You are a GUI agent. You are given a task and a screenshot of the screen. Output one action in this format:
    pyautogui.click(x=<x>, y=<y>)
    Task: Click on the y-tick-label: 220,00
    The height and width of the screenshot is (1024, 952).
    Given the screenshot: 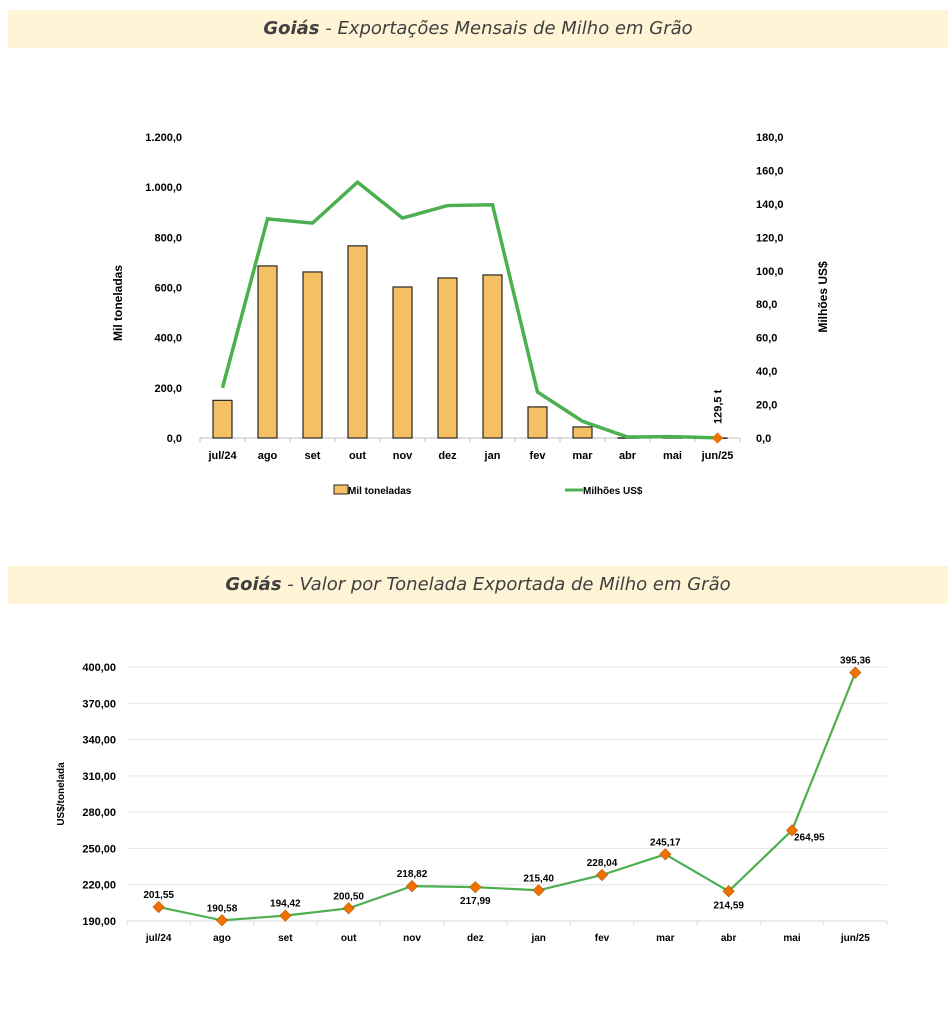 What is the action you would take?
    pyautogui.click(x=99, y=886)
    